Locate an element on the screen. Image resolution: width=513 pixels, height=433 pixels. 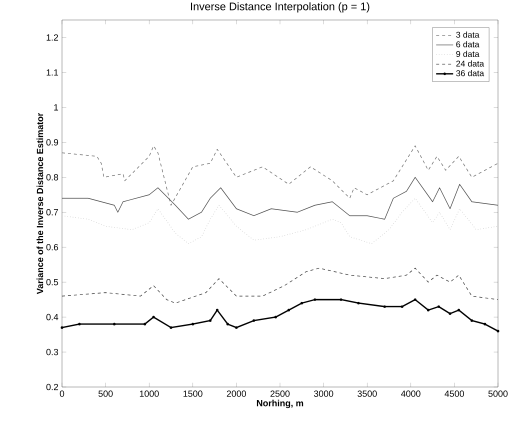
x-tick-label: 500 is located at coordinates (105, 393).